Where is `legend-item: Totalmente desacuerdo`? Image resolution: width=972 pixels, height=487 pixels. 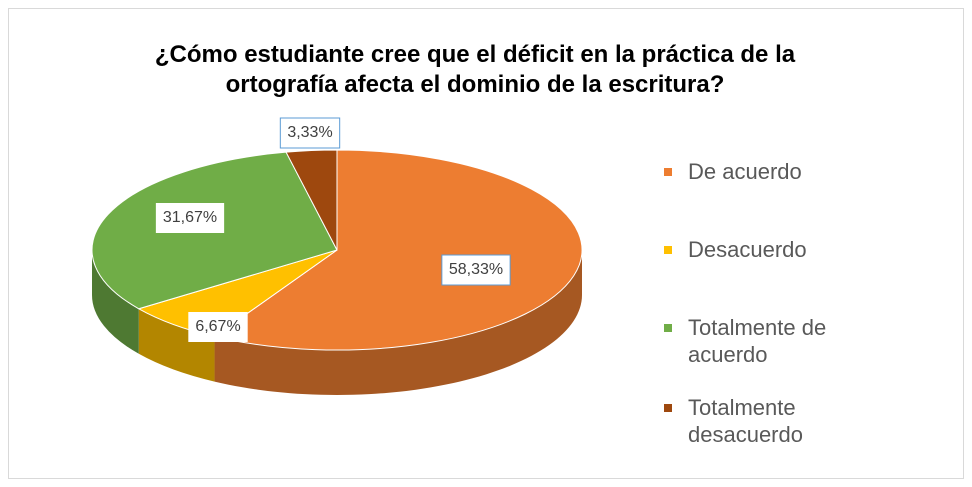
legend-item: Totalmente desacuerdo is located at coordinates (764, 421).